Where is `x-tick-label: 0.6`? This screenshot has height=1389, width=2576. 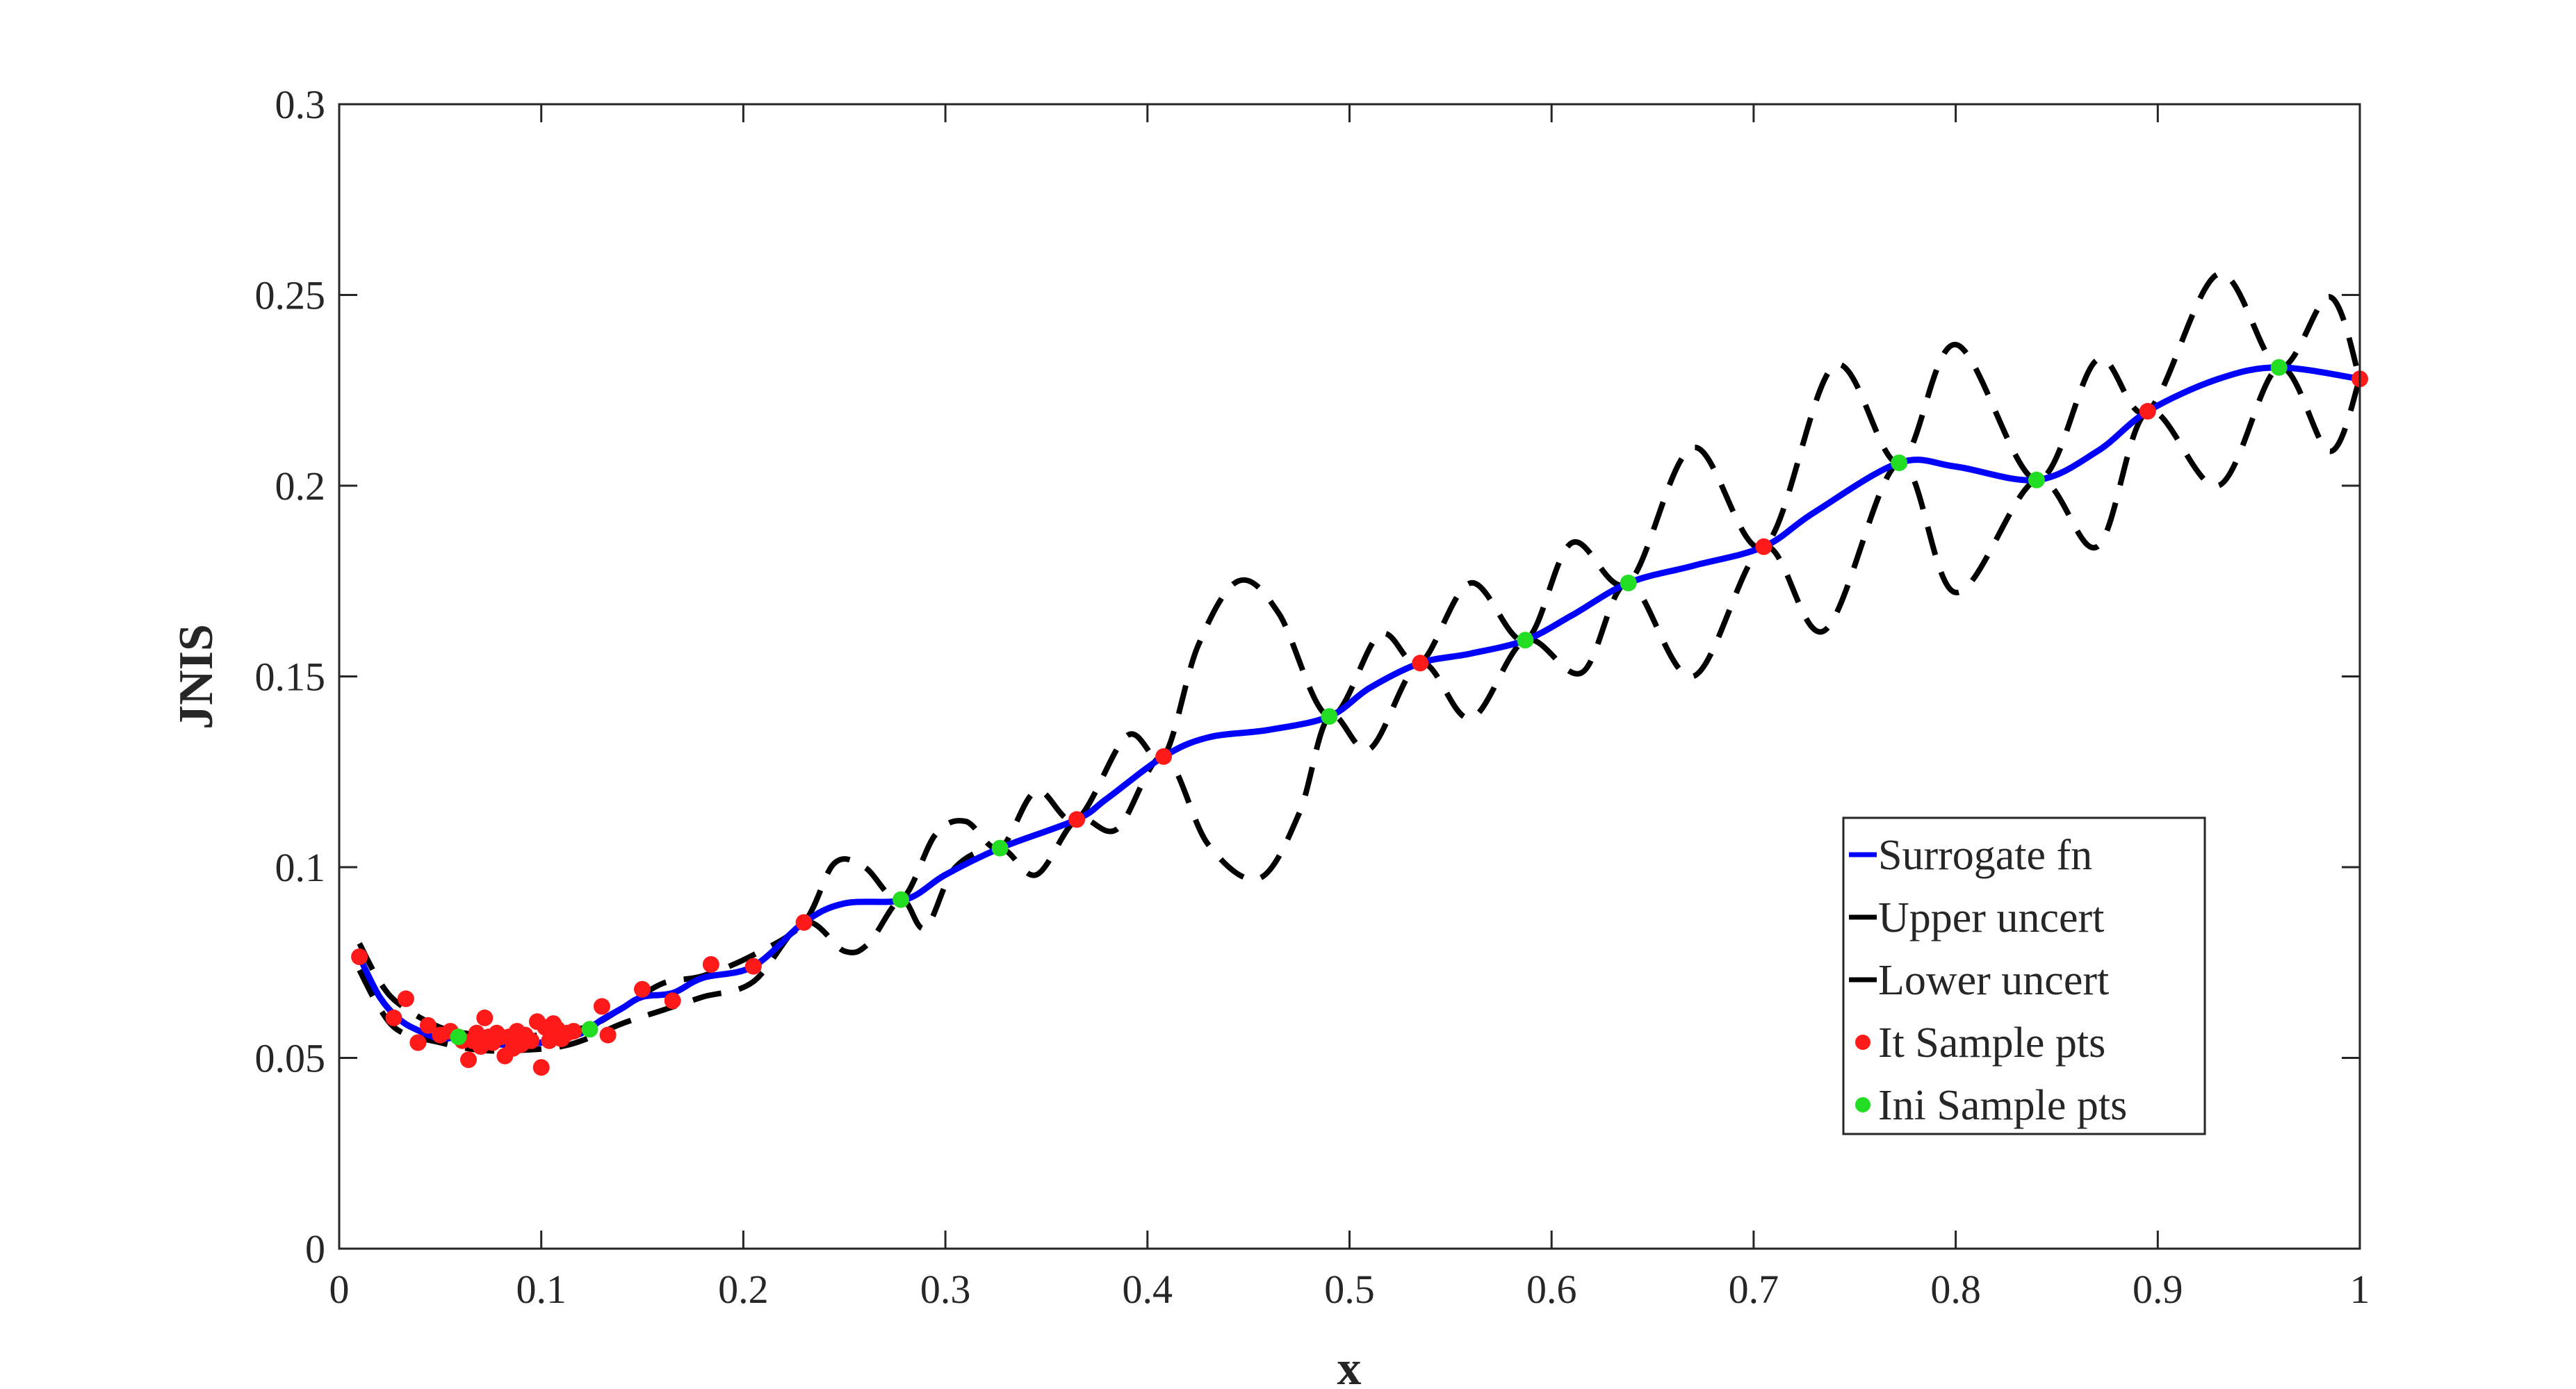 x-tick-label: 0.6 is located at coordinates (1551, 1289).